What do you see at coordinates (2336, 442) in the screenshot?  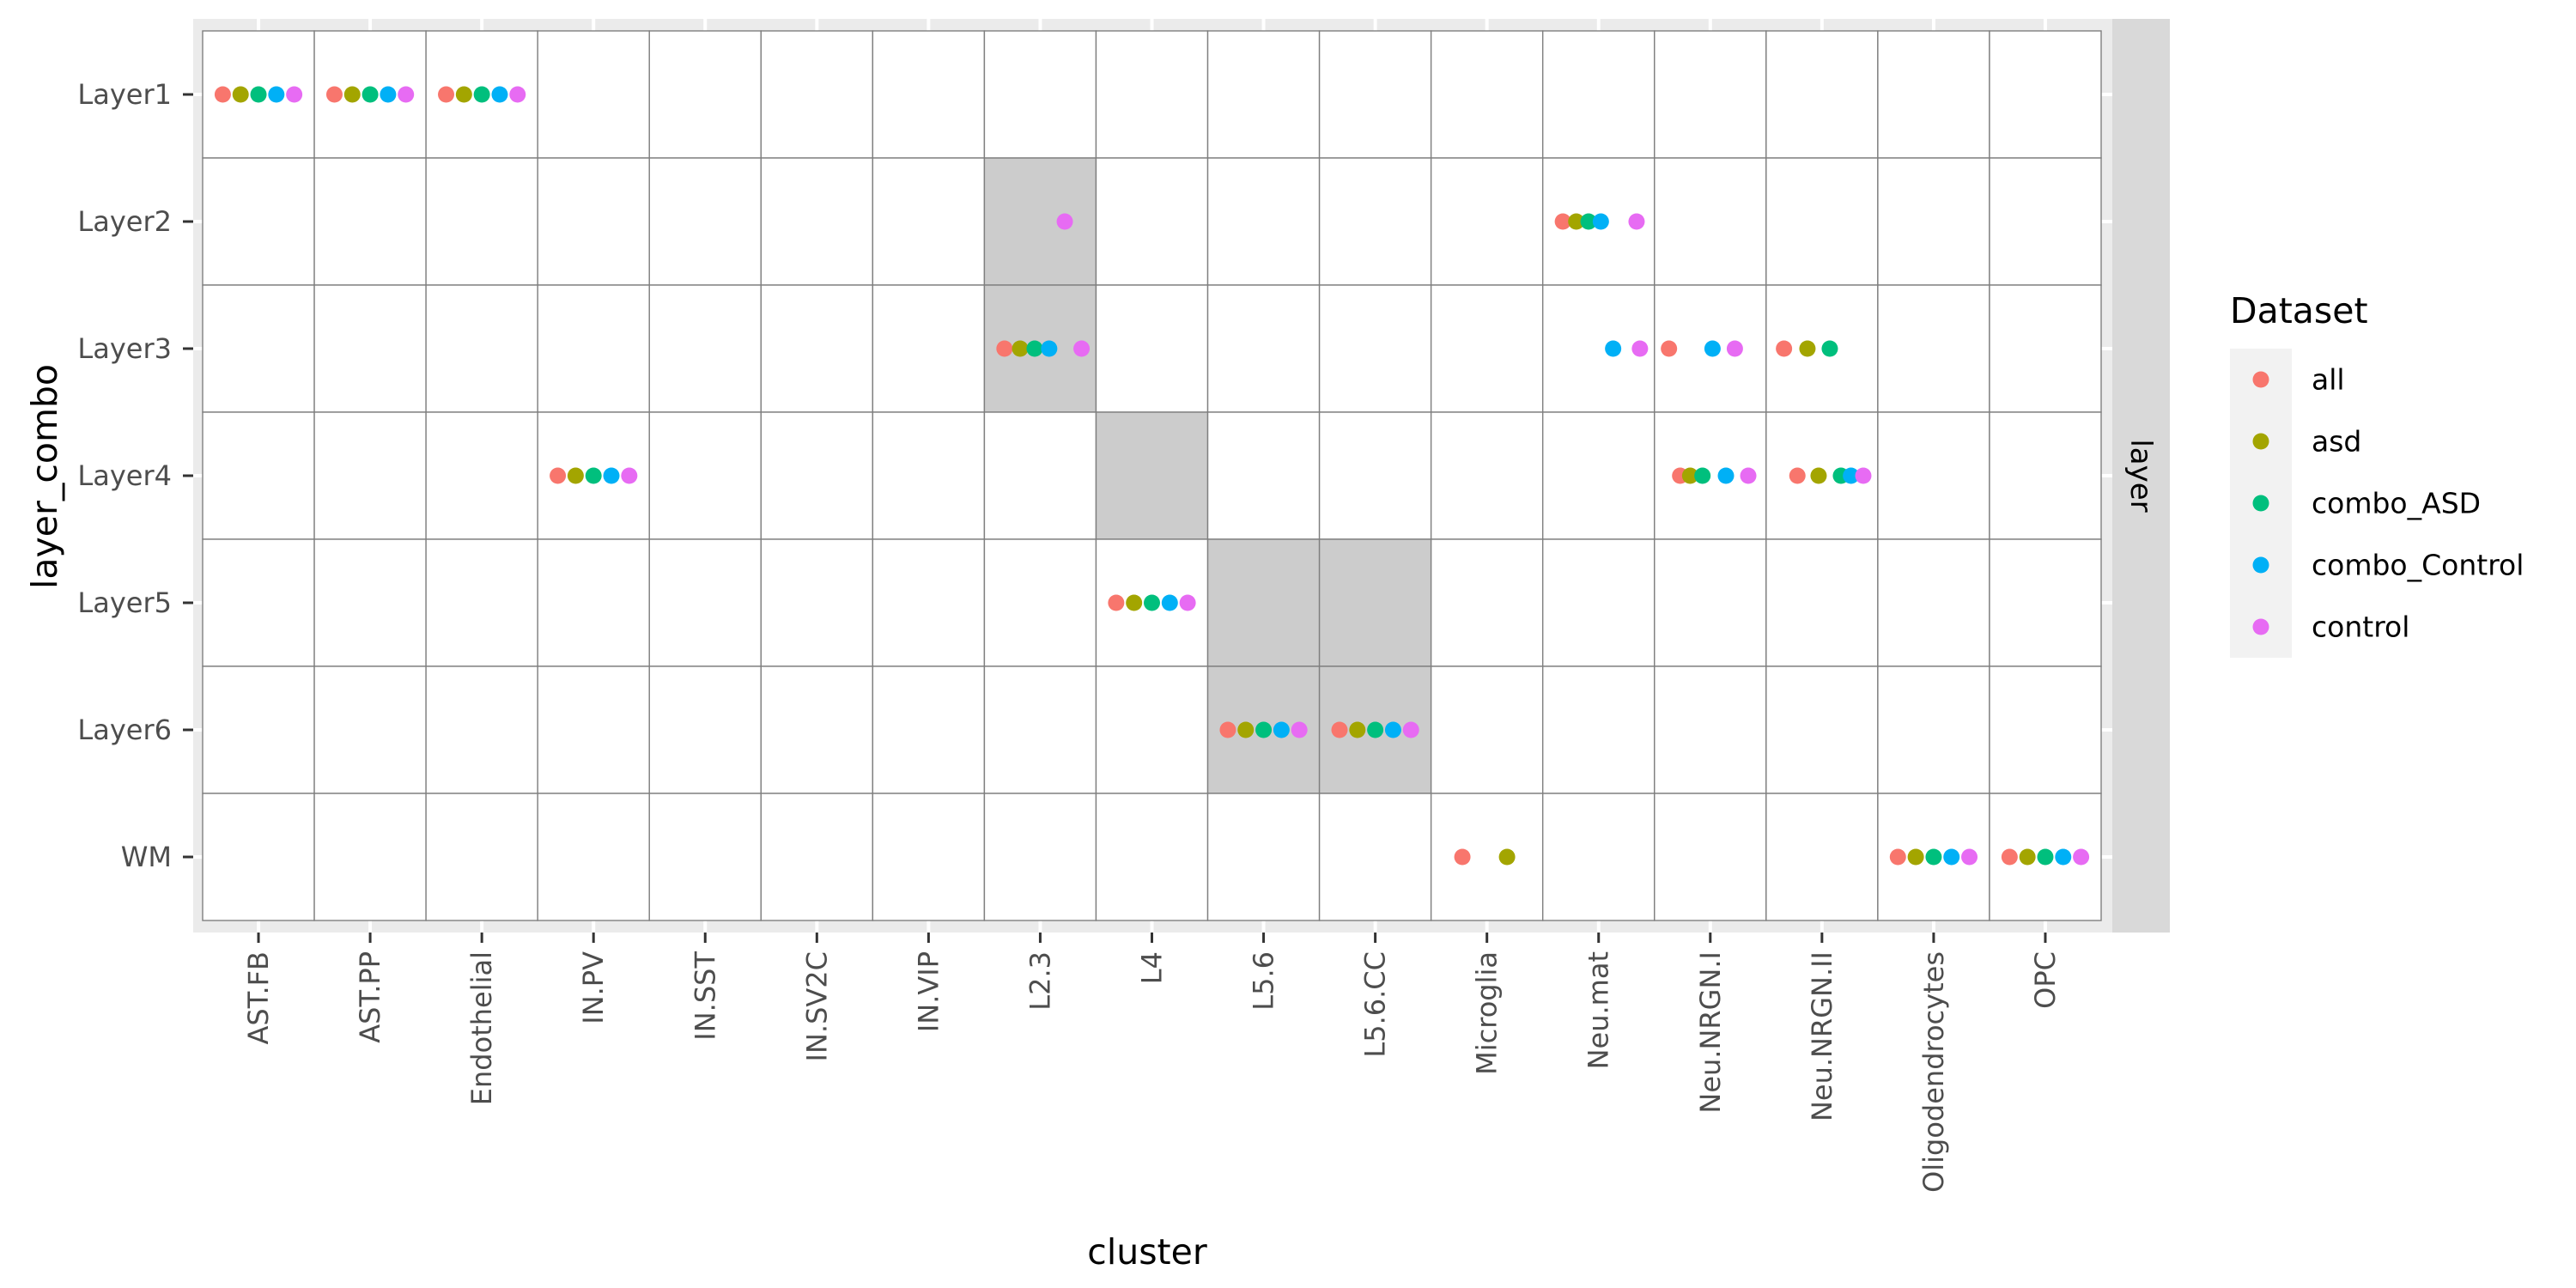 I see `legend-label: asd` at bounding box center [2336, 442].